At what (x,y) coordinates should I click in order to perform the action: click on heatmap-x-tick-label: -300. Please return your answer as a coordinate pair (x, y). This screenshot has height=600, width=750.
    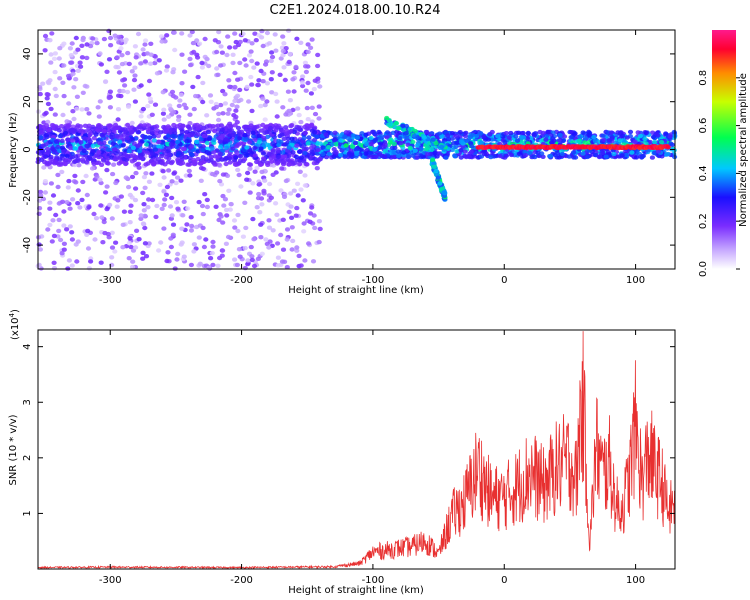
    Looking at the image, I should click on (110, 280).